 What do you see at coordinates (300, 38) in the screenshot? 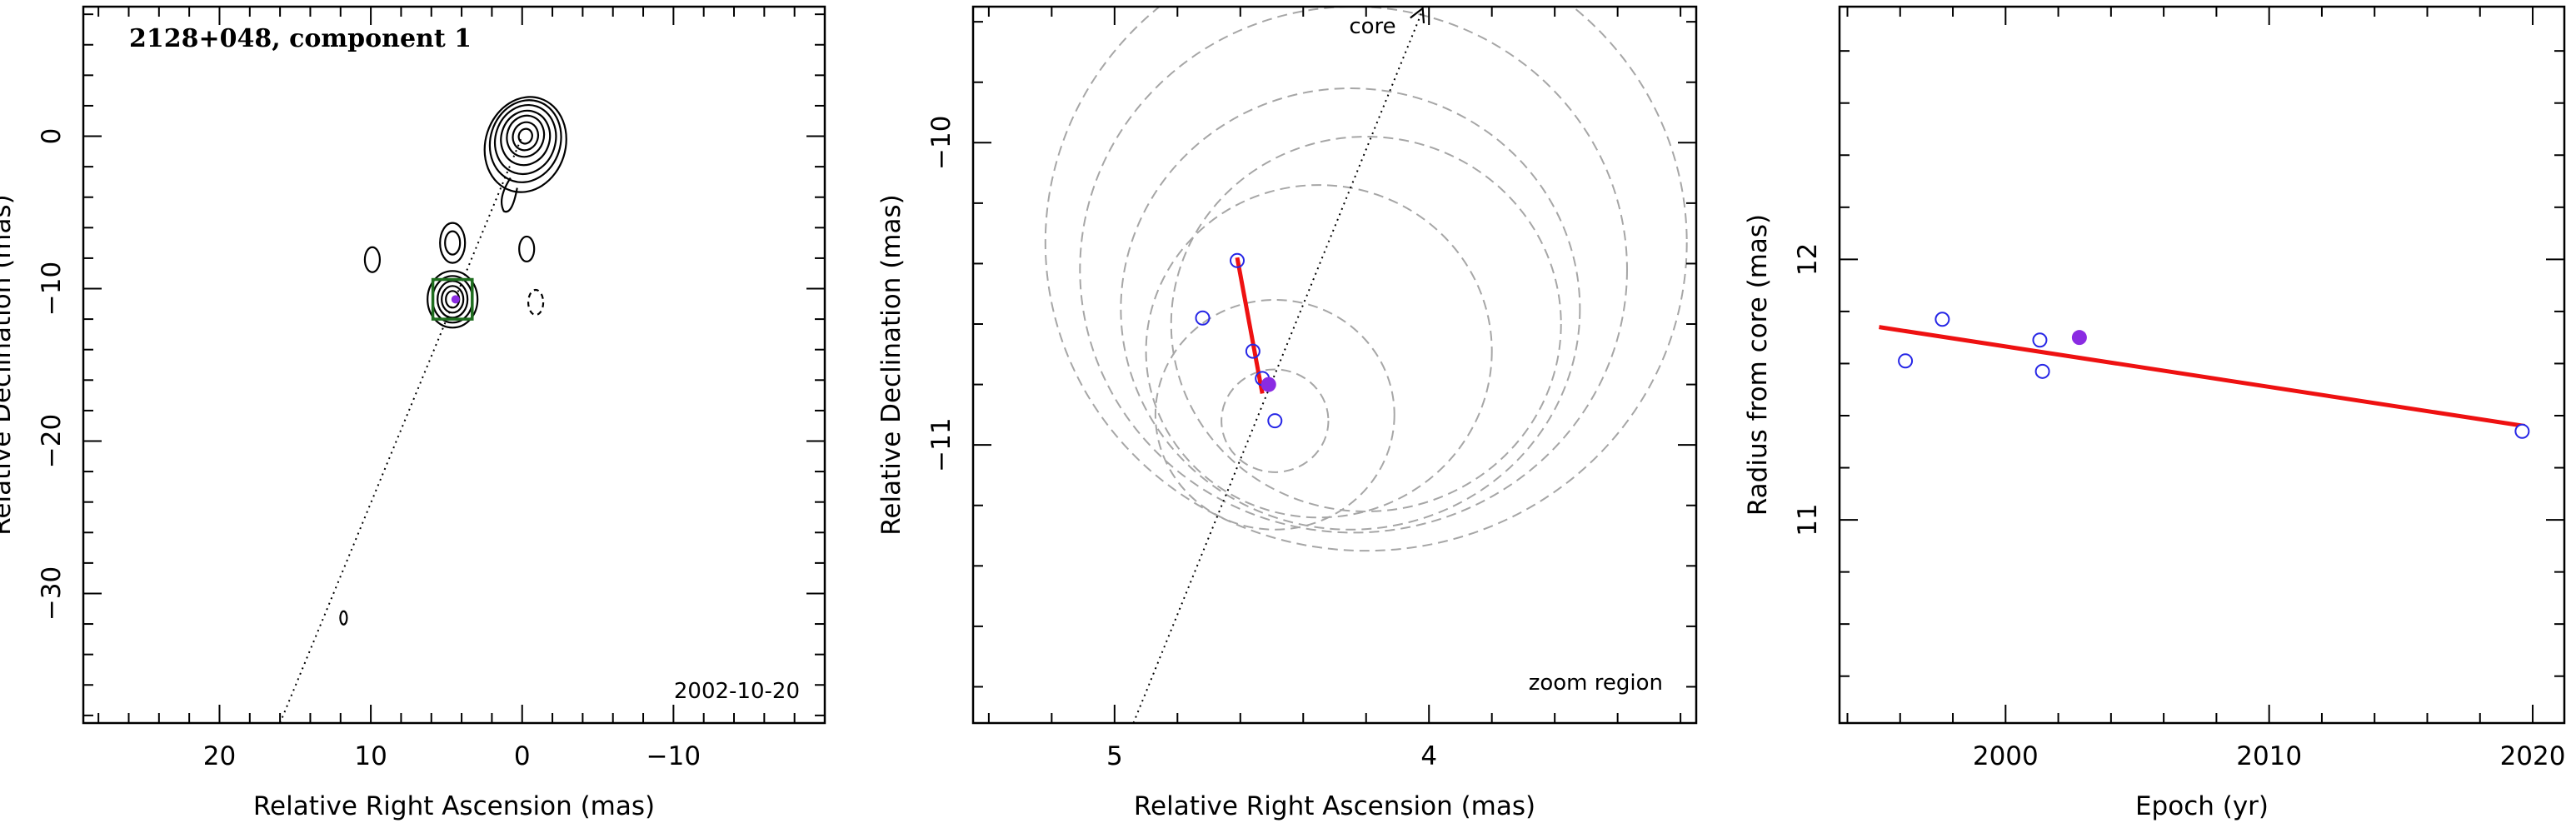
I see `panel-title: 2128+048, component 1` at bounding box center [300, 38].